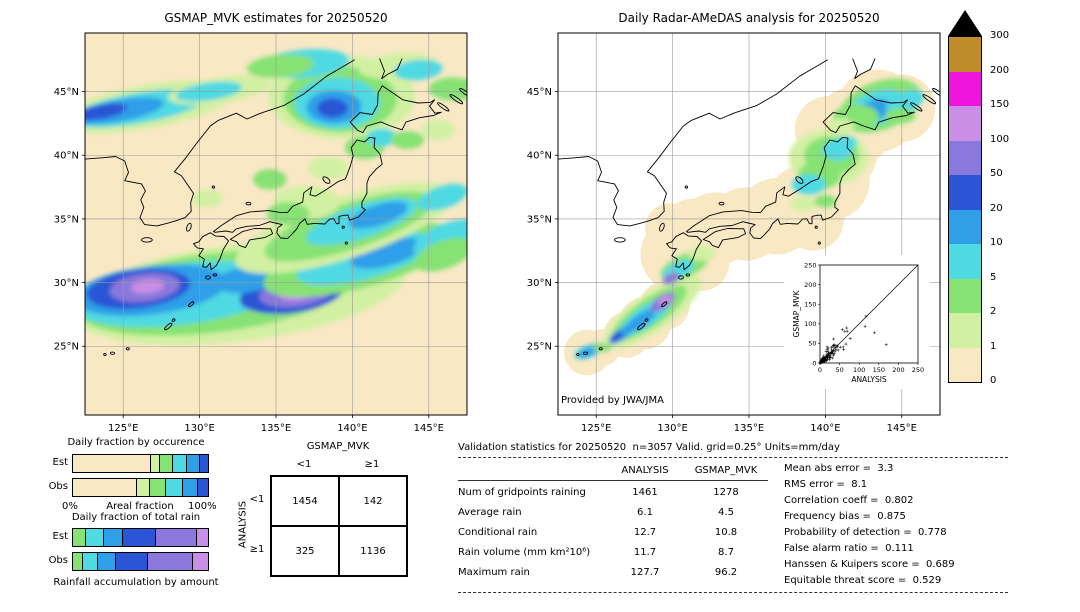  Describe the element at coordinates (494, 572) in the screenshot. I see `stats-row-label: Maximum rain` at that location.